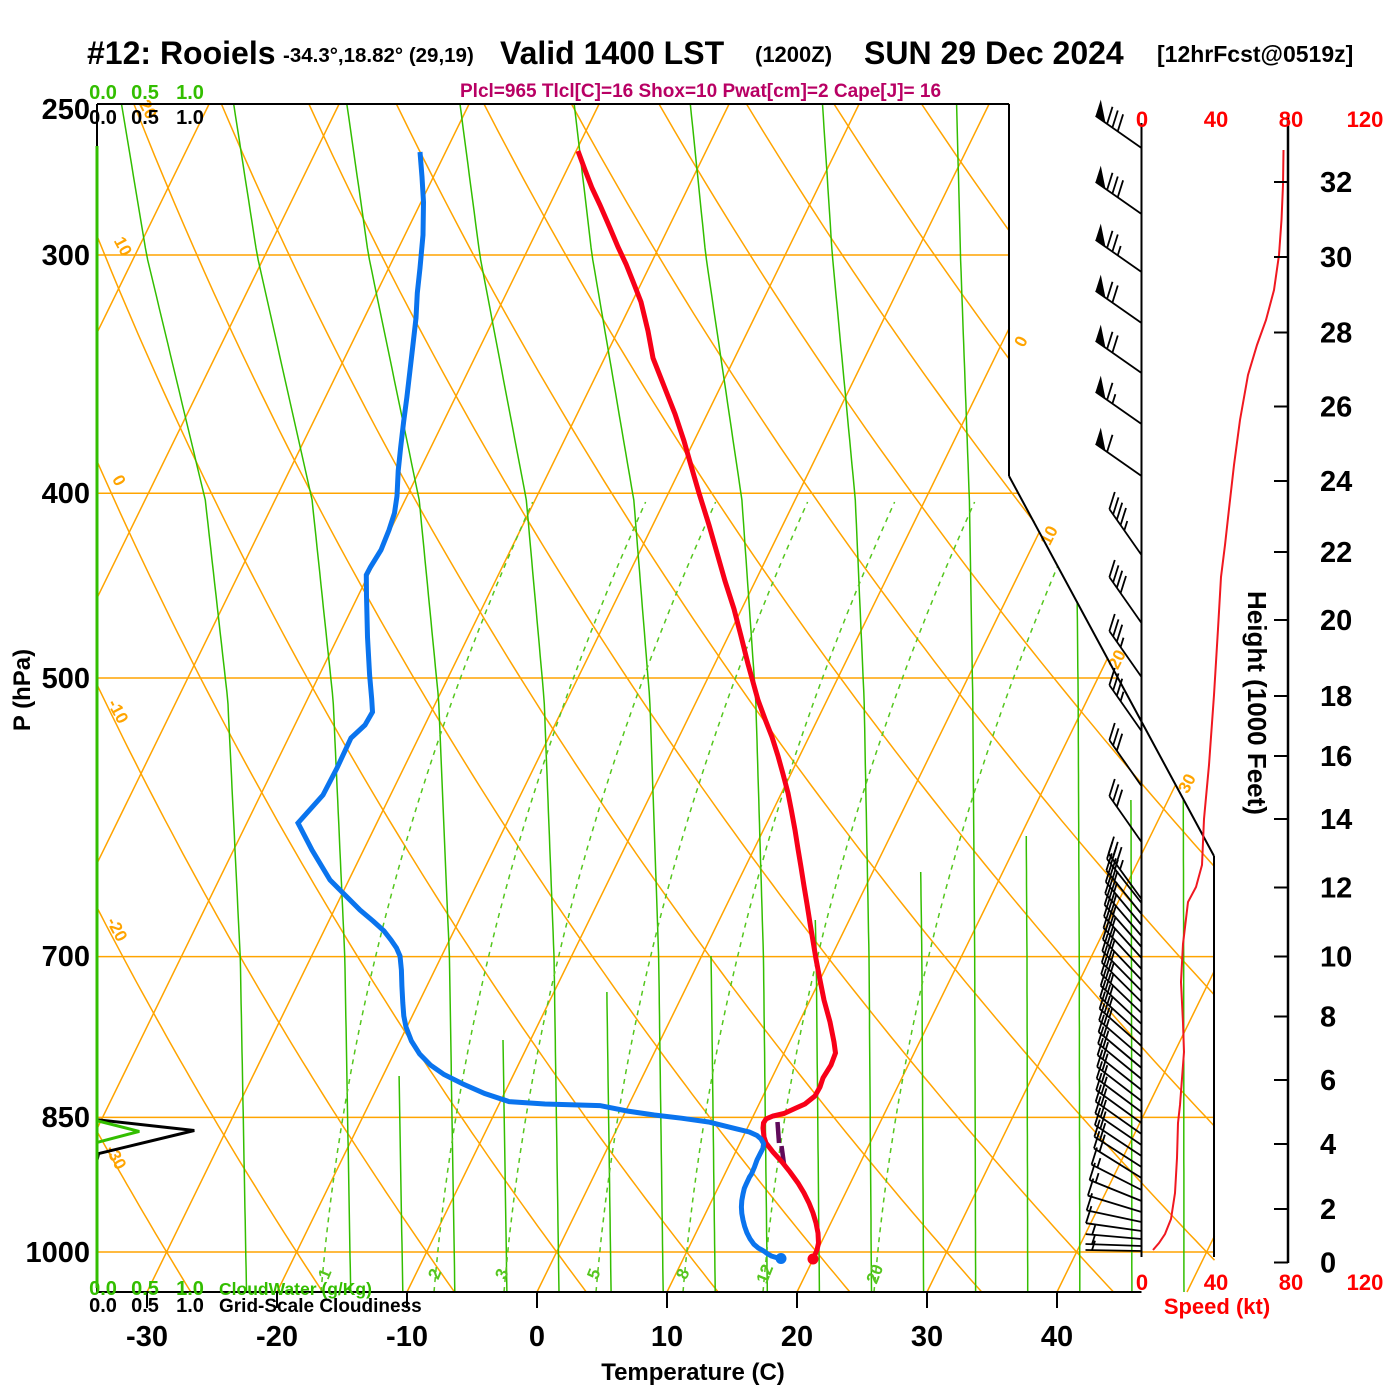 This screenshot has width=1400, height=1400. I want to click on svg-text: CloudWater (g/Kg), so click(295, 1289).